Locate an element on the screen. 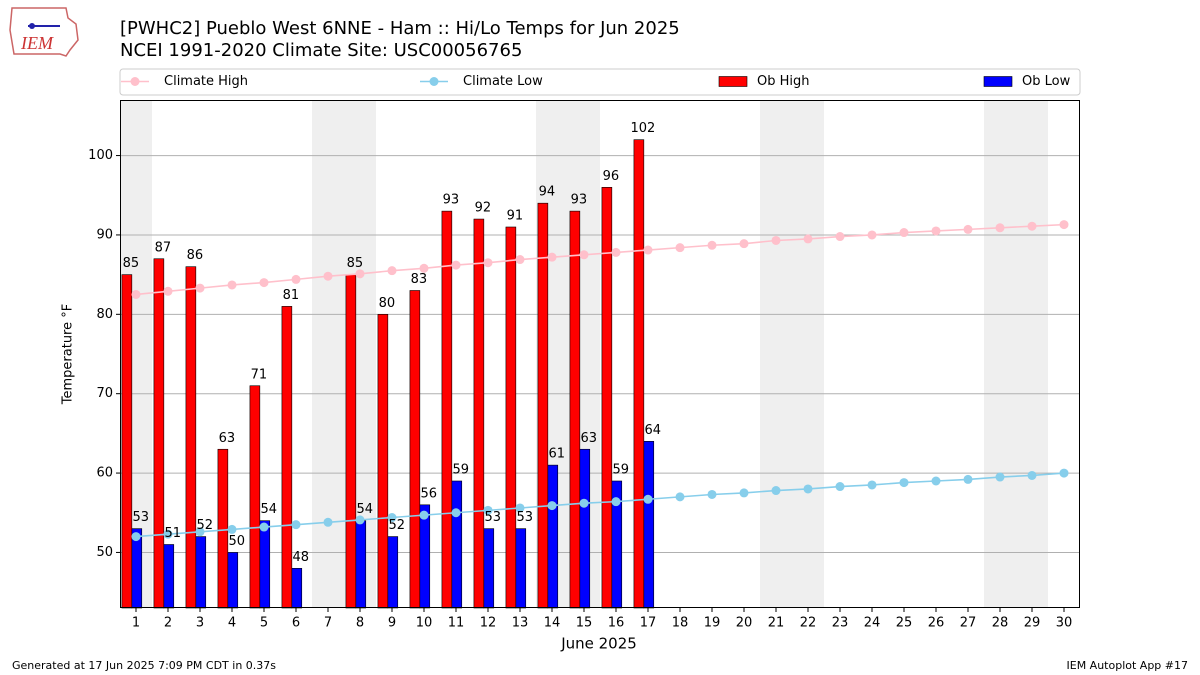  x-tick-label: 17 is located at coordinates (648, 623).